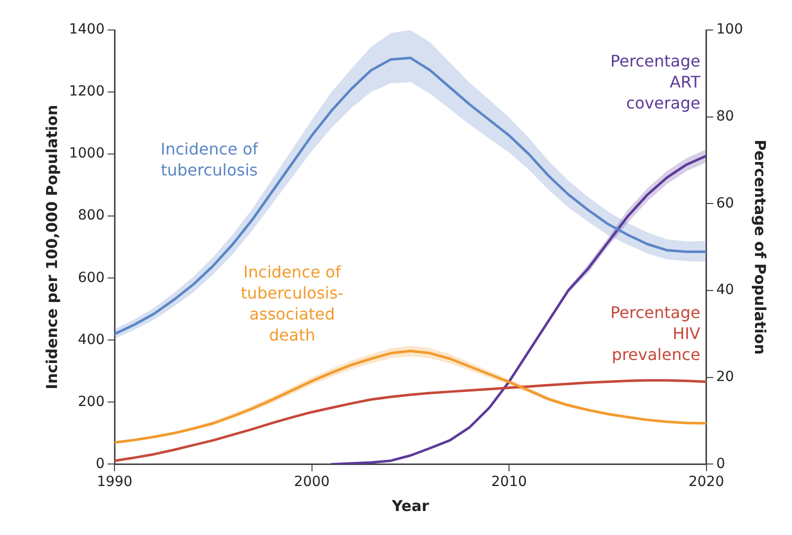 The image size is (792, 535). Describe the element at coordinates (312, 482) in the screenshot. I see `x-tick-label: 2000` at that location.